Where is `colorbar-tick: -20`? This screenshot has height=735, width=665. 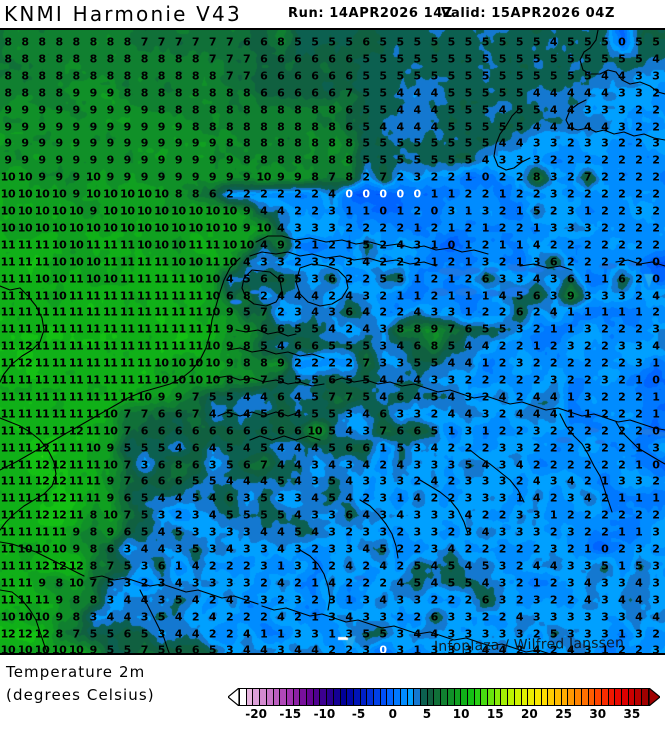 colorbar-tick: -20 is located at coordinates (256, 714).